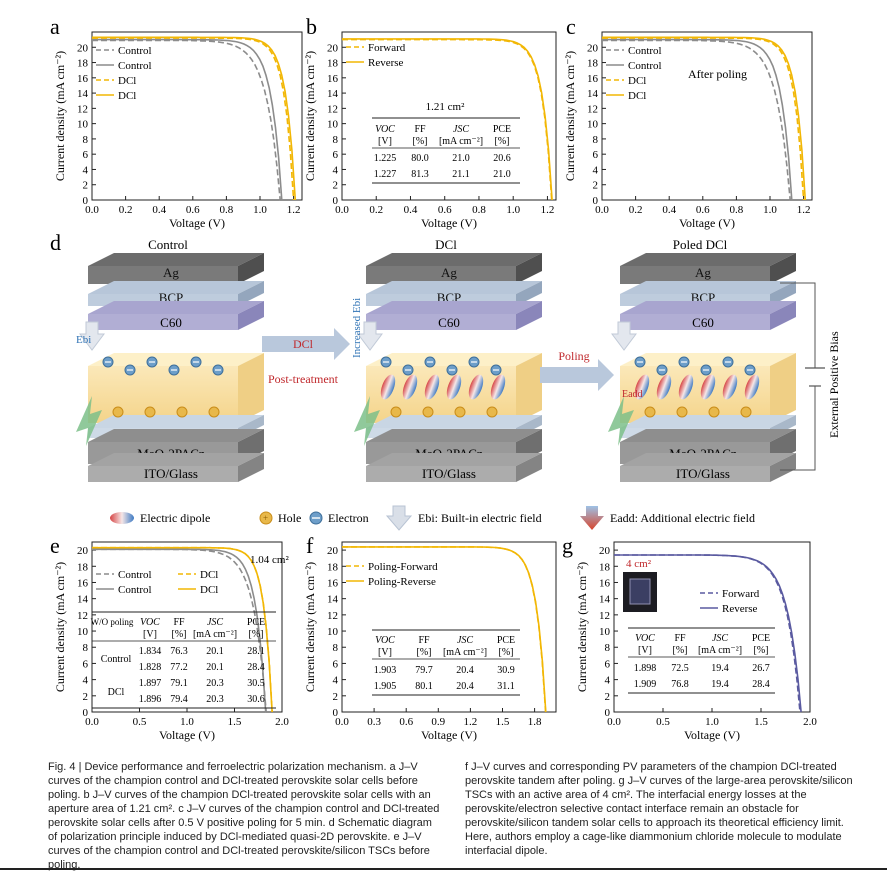 The image size is (887, 882). I want to click on table-e-group-dcl: DCl, so click(116, 692).